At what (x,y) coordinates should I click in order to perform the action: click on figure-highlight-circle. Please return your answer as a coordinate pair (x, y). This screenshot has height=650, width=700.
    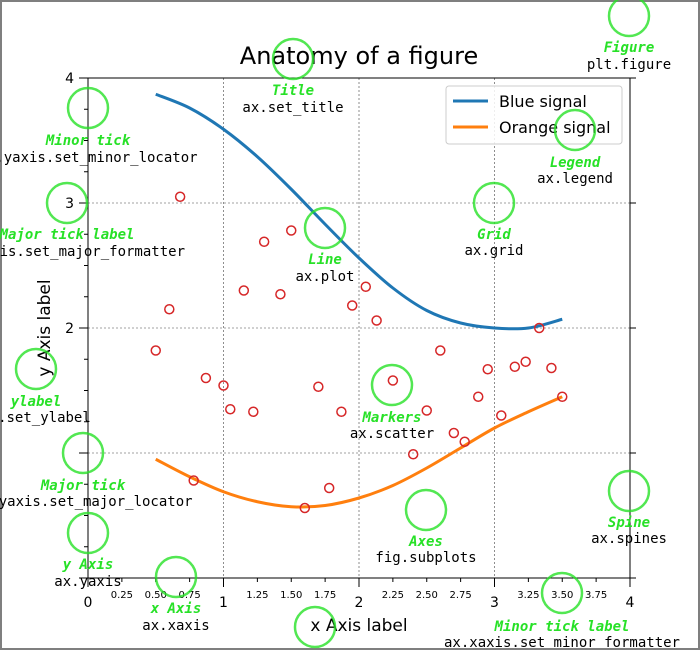
    Looking at the image, I should click on (629, 19).